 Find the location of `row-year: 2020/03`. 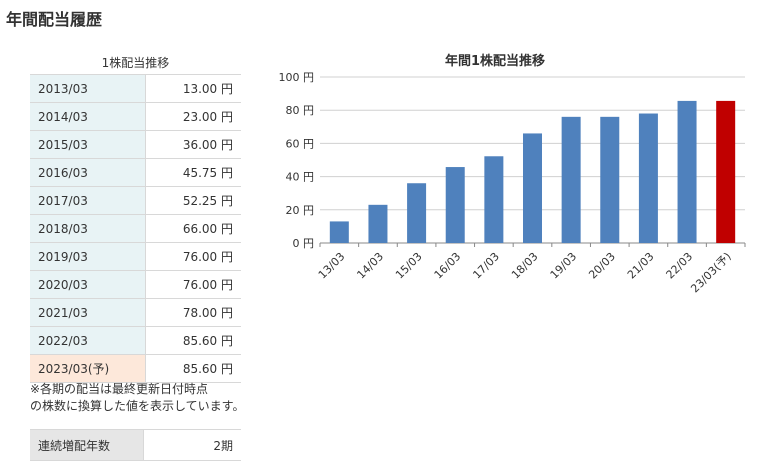

row-year: 2020/03 is located at coordinates (88, 284).